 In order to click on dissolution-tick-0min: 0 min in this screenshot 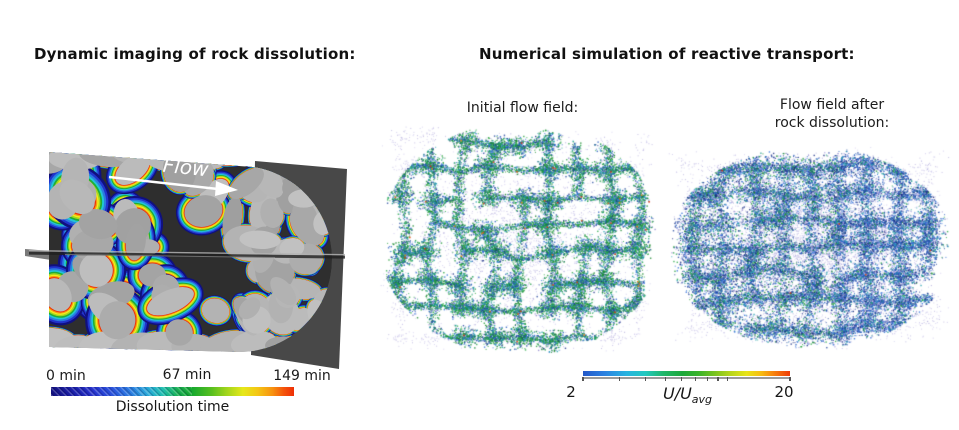, I will do `click(66, 376)`.